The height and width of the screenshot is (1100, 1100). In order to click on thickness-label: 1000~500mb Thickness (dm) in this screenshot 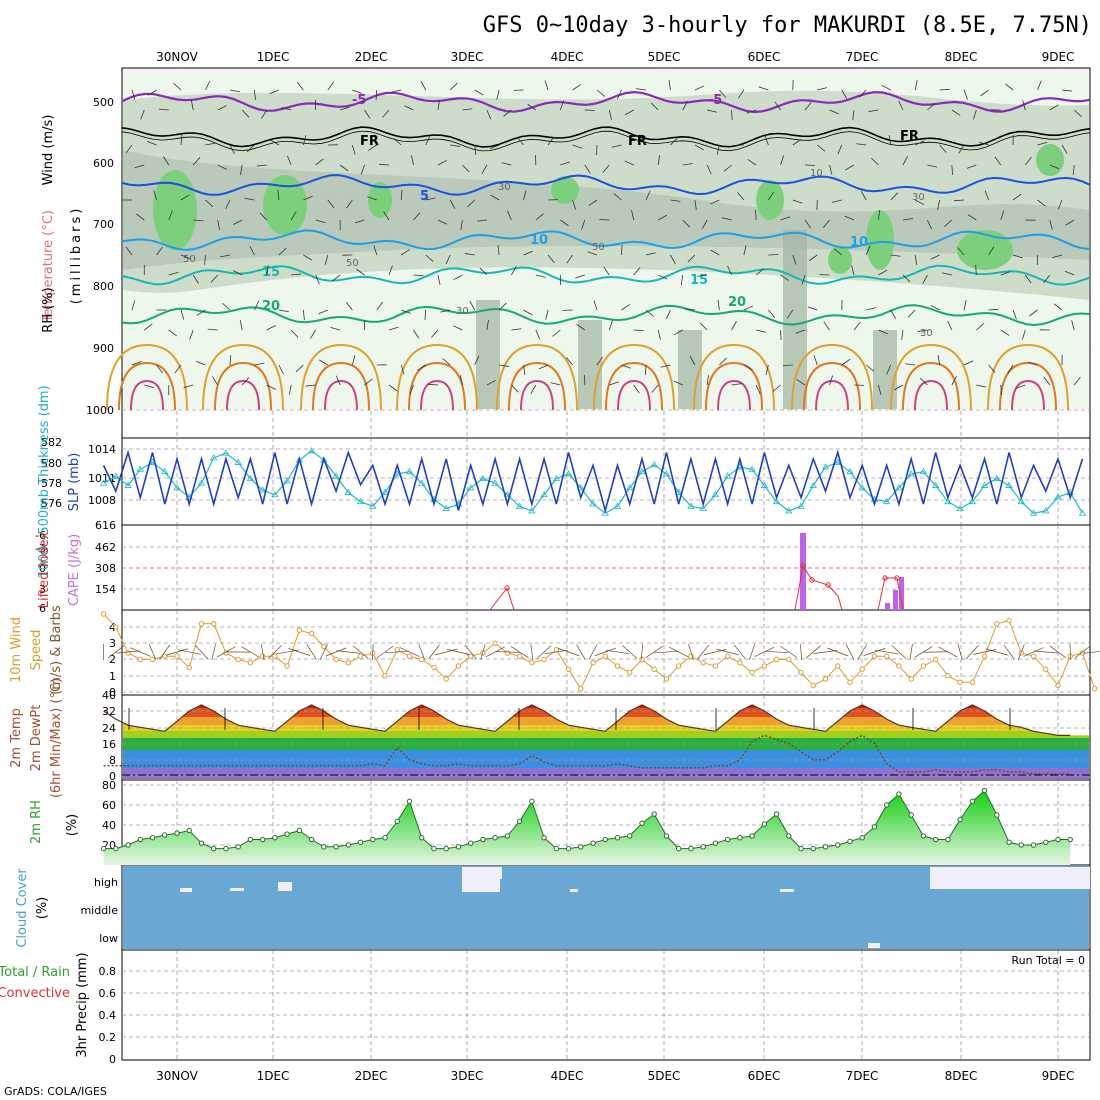, I will do `click(44, 481)`.